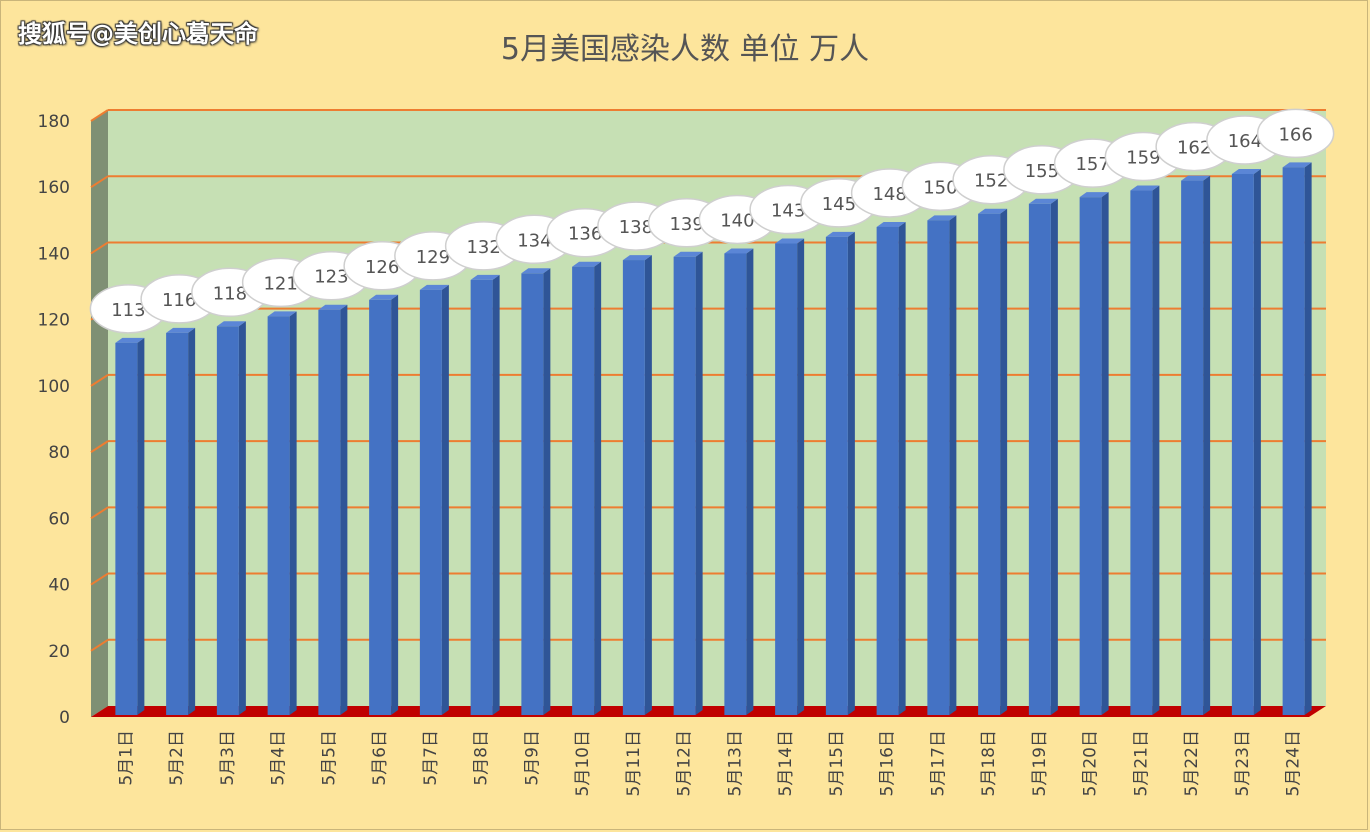  I want to click on x-tick-label: 5月12日, so click(685, 763).